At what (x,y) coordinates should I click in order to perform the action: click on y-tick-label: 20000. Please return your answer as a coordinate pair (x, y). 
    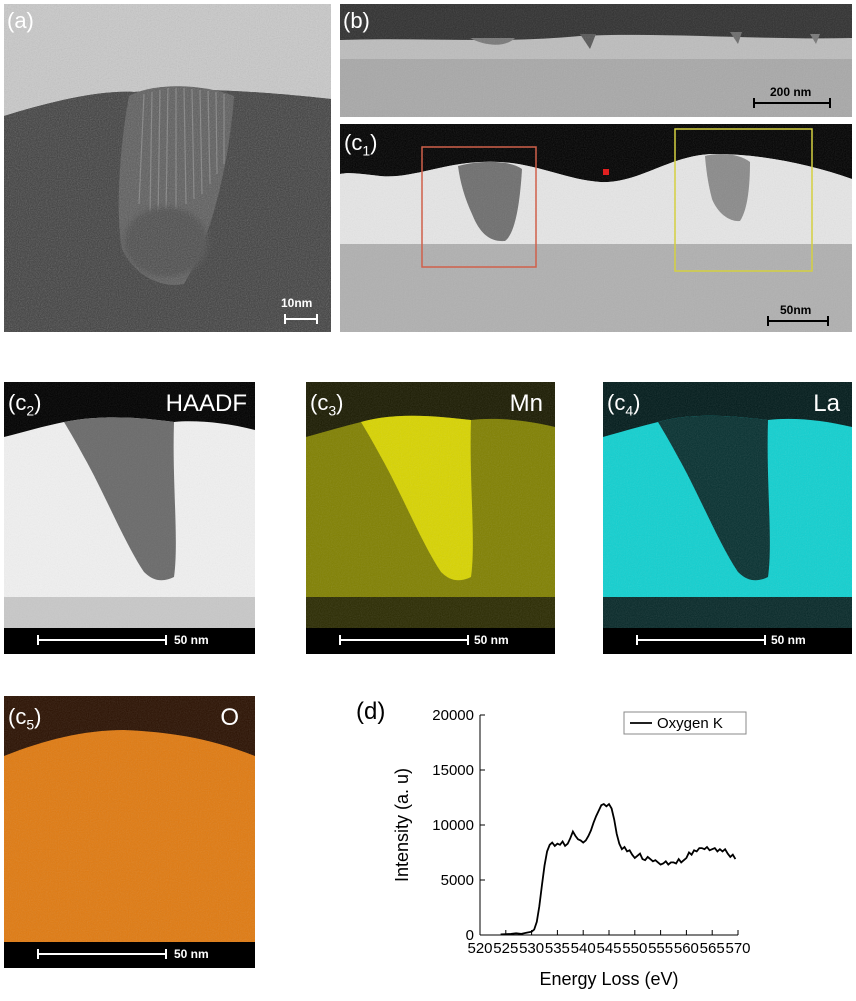
    Looking at the image, I should click on (453, 715).